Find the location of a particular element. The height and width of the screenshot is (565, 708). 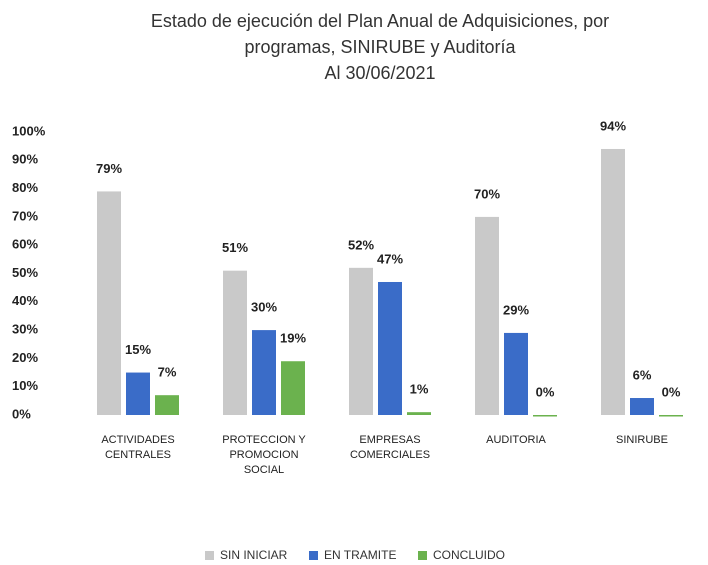

y-tick-label: 50% is located at coordinates (25, 272).